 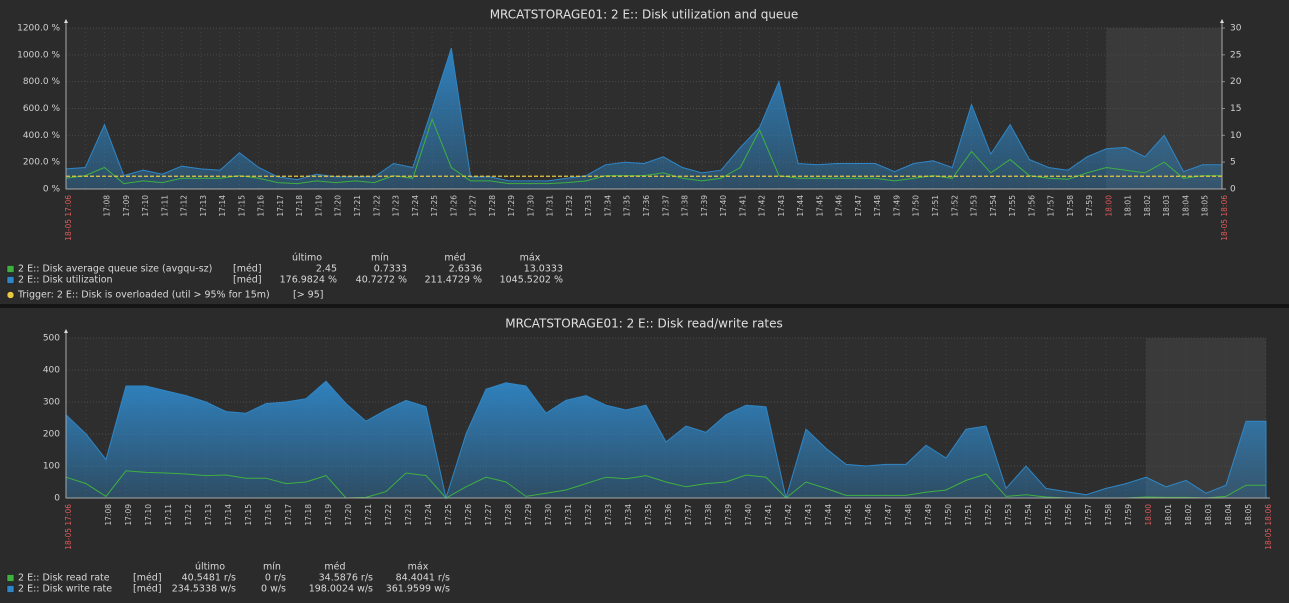 What do you see at coordinates (107, 206) in the screenshot?
I see `x-tick-label: 17:08` at bounding box center [107, 206].